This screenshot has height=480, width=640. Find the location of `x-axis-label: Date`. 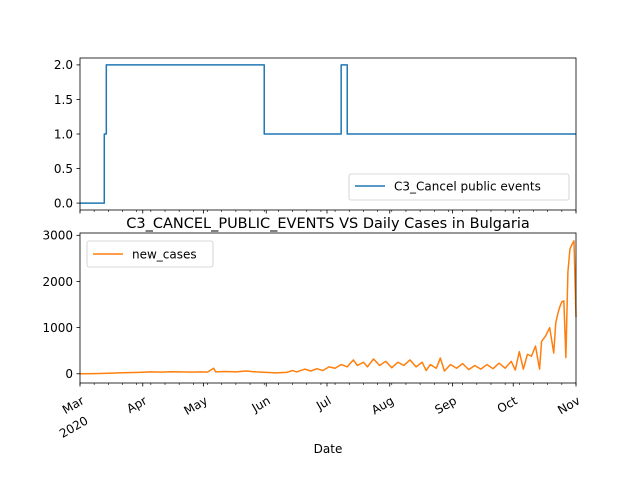

x-axis-label: Date is located at coordinates (328, 449).